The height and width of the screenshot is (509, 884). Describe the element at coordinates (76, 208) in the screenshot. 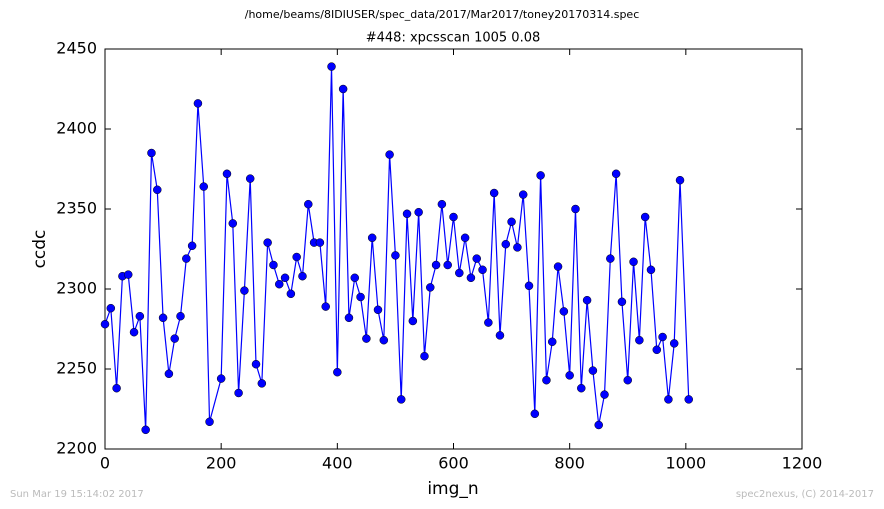

I see `y-tick-label: 2350` at that location.